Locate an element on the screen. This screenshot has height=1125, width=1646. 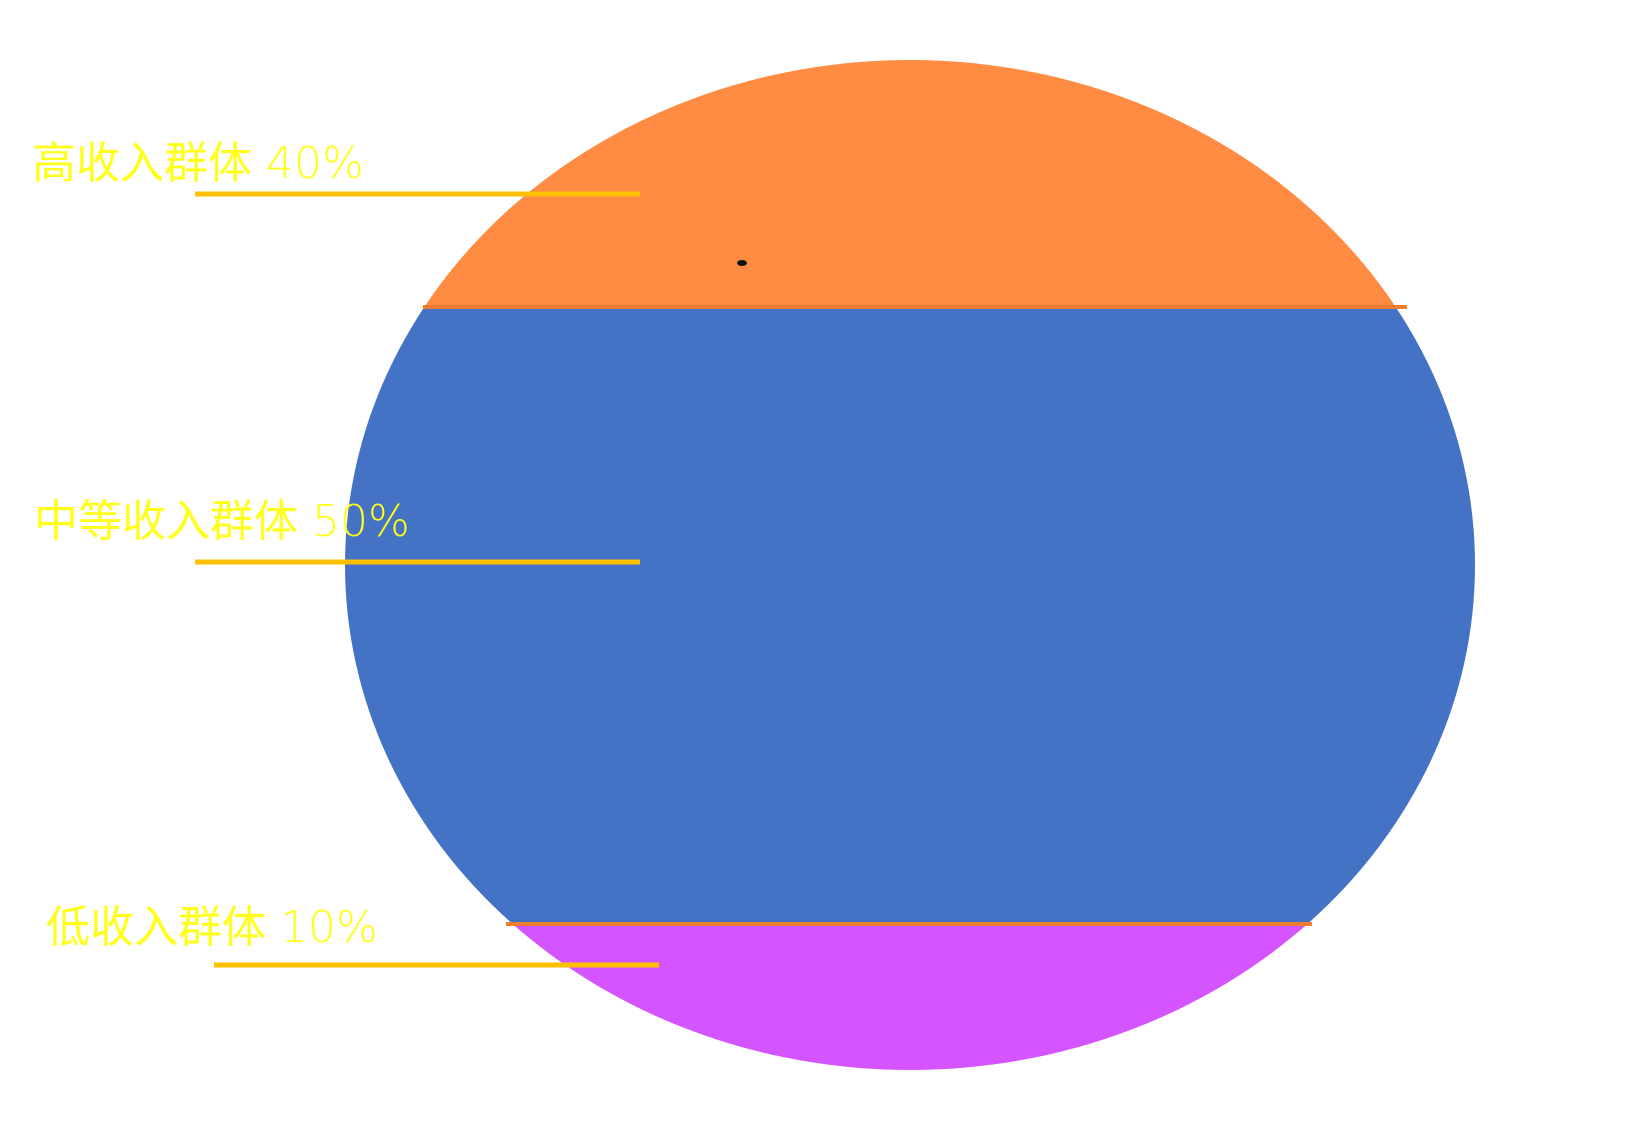
speck-dot is located at coordinates (742, 263).